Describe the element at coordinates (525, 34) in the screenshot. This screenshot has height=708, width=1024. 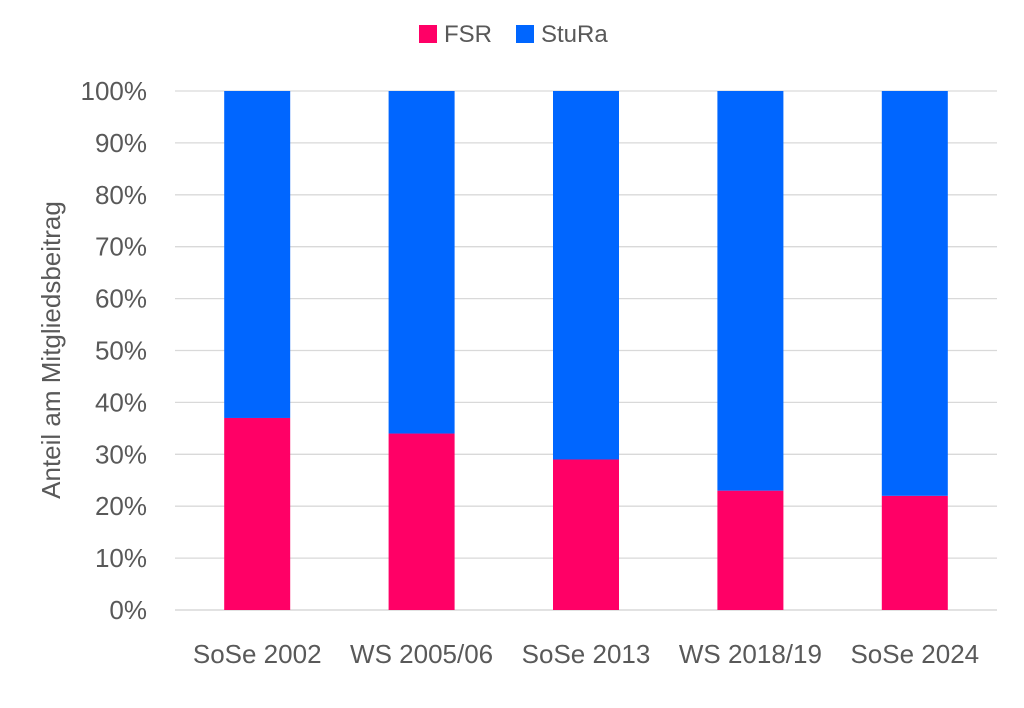
I see `legend-swatch-stura` at that location.